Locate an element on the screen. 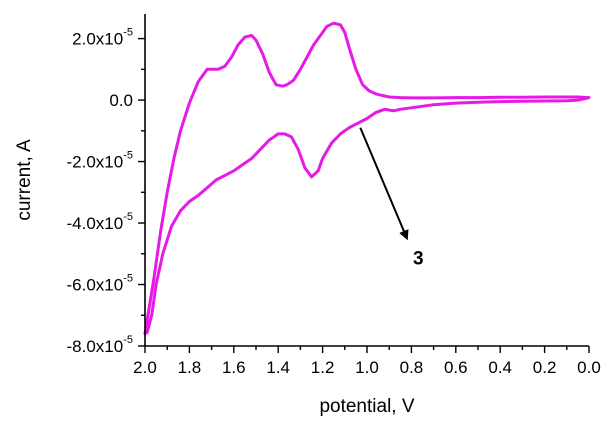 Image resolution: width=611 pixels, height=422 pixels. y-tick-label: -6.0x10⁻⁵ is located at coordinates (100, 284).